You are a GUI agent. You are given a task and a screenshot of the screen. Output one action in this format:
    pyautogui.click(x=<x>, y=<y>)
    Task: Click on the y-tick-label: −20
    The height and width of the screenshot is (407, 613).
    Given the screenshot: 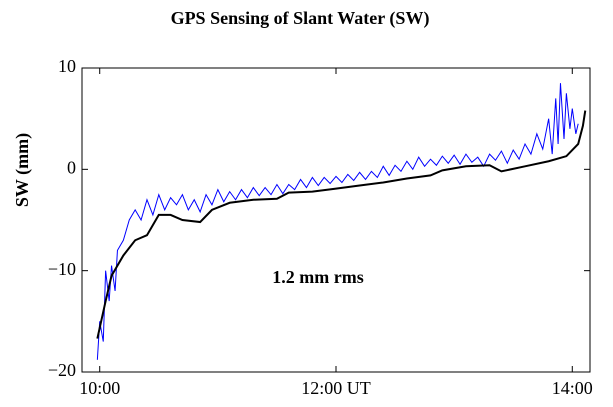 What is the action you would take?
    pyautogui.click(x=62, y=370)
    